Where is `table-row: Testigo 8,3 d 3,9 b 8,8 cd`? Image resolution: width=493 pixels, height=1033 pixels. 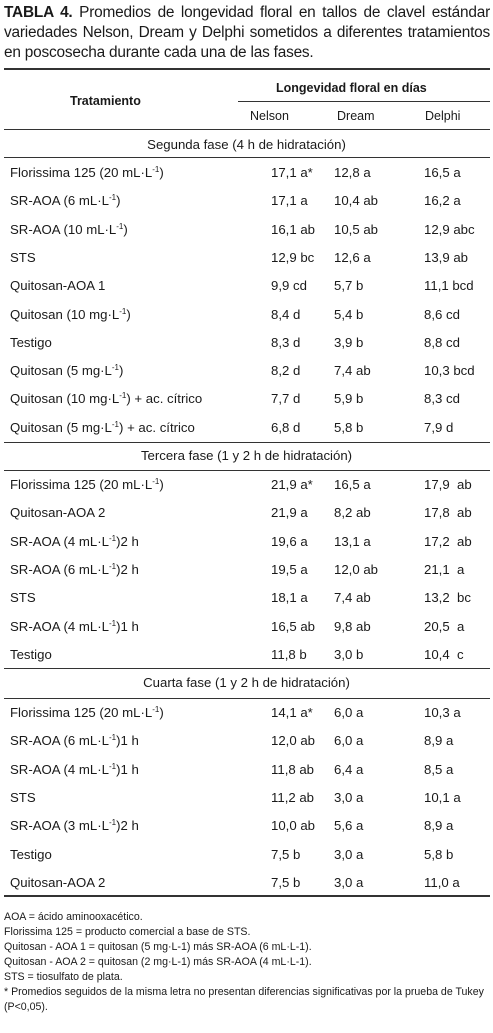
table-row: Testigo 8,3 d 3,9 b 8,8 cd is located at coordinates (246, 349).